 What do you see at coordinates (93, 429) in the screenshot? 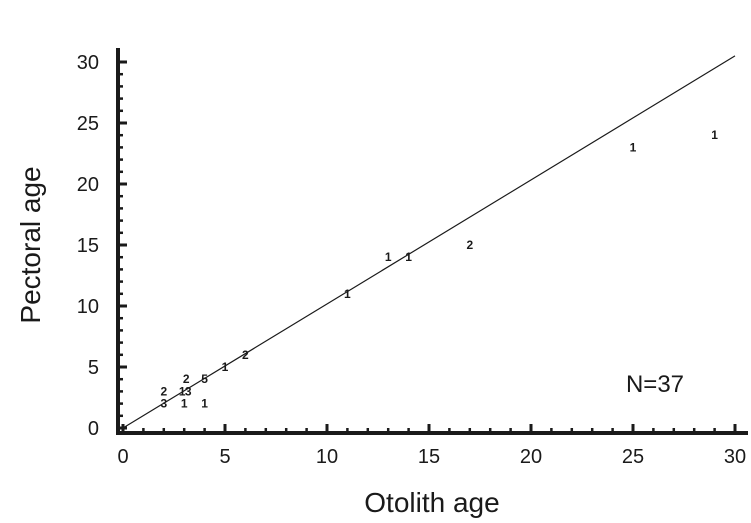
I see `y-tick-label: 0` at bounding box center [93, 429].